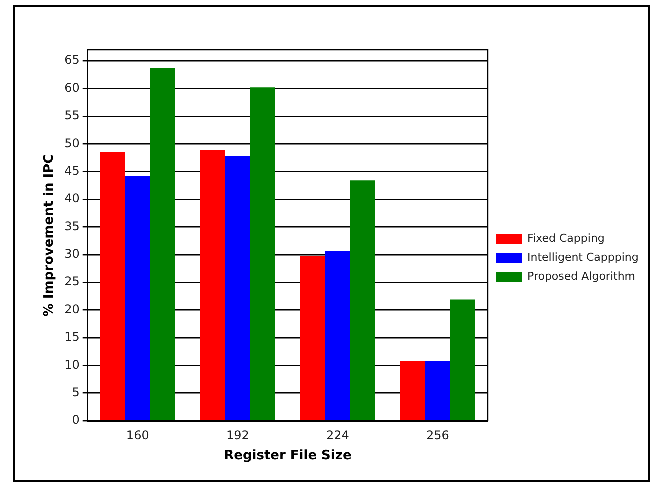 The image size is (654, 484). What do you see at coordinates (72, 87) in the screenshot?
I see `y-tick-label: 60` at bounding box center [72, 87].